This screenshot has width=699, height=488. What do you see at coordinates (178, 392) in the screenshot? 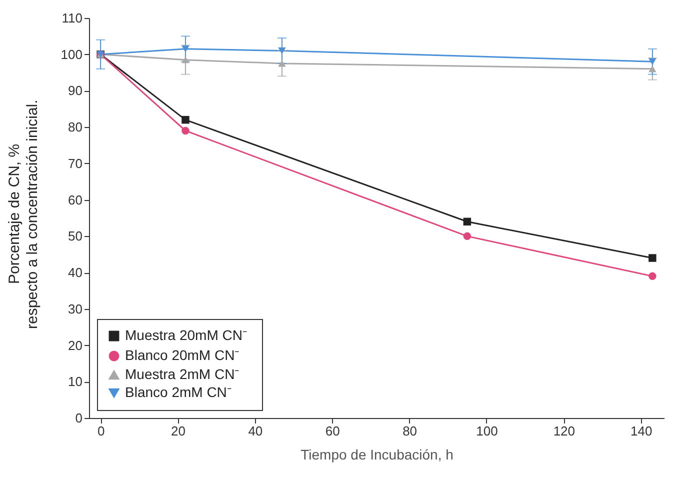
I see `legend-label: Blanco 2mM CN⁻` at bounding box center [178, 392].